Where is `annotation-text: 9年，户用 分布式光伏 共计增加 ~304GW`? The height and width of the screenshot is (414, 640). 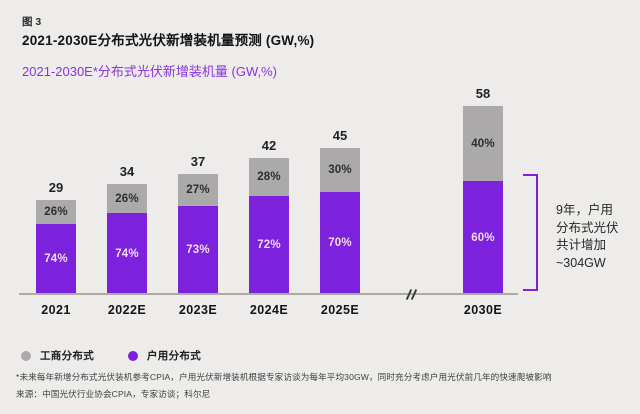 annotation-text: 9年，户用 分布式光伏 共计增加 ~304GW is located at coordinates (587, 237).